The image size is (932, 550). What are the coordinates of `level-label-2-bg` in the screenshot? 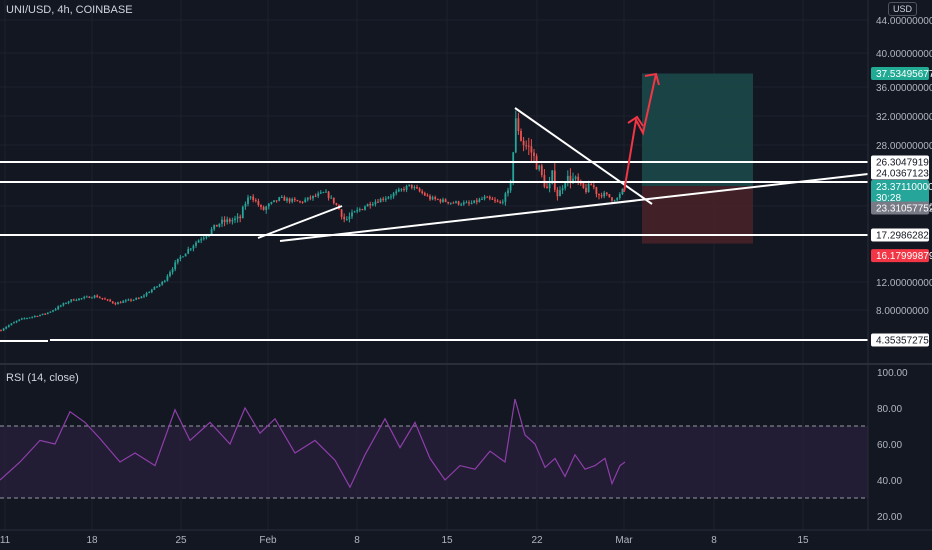 It's located at (900, 235).